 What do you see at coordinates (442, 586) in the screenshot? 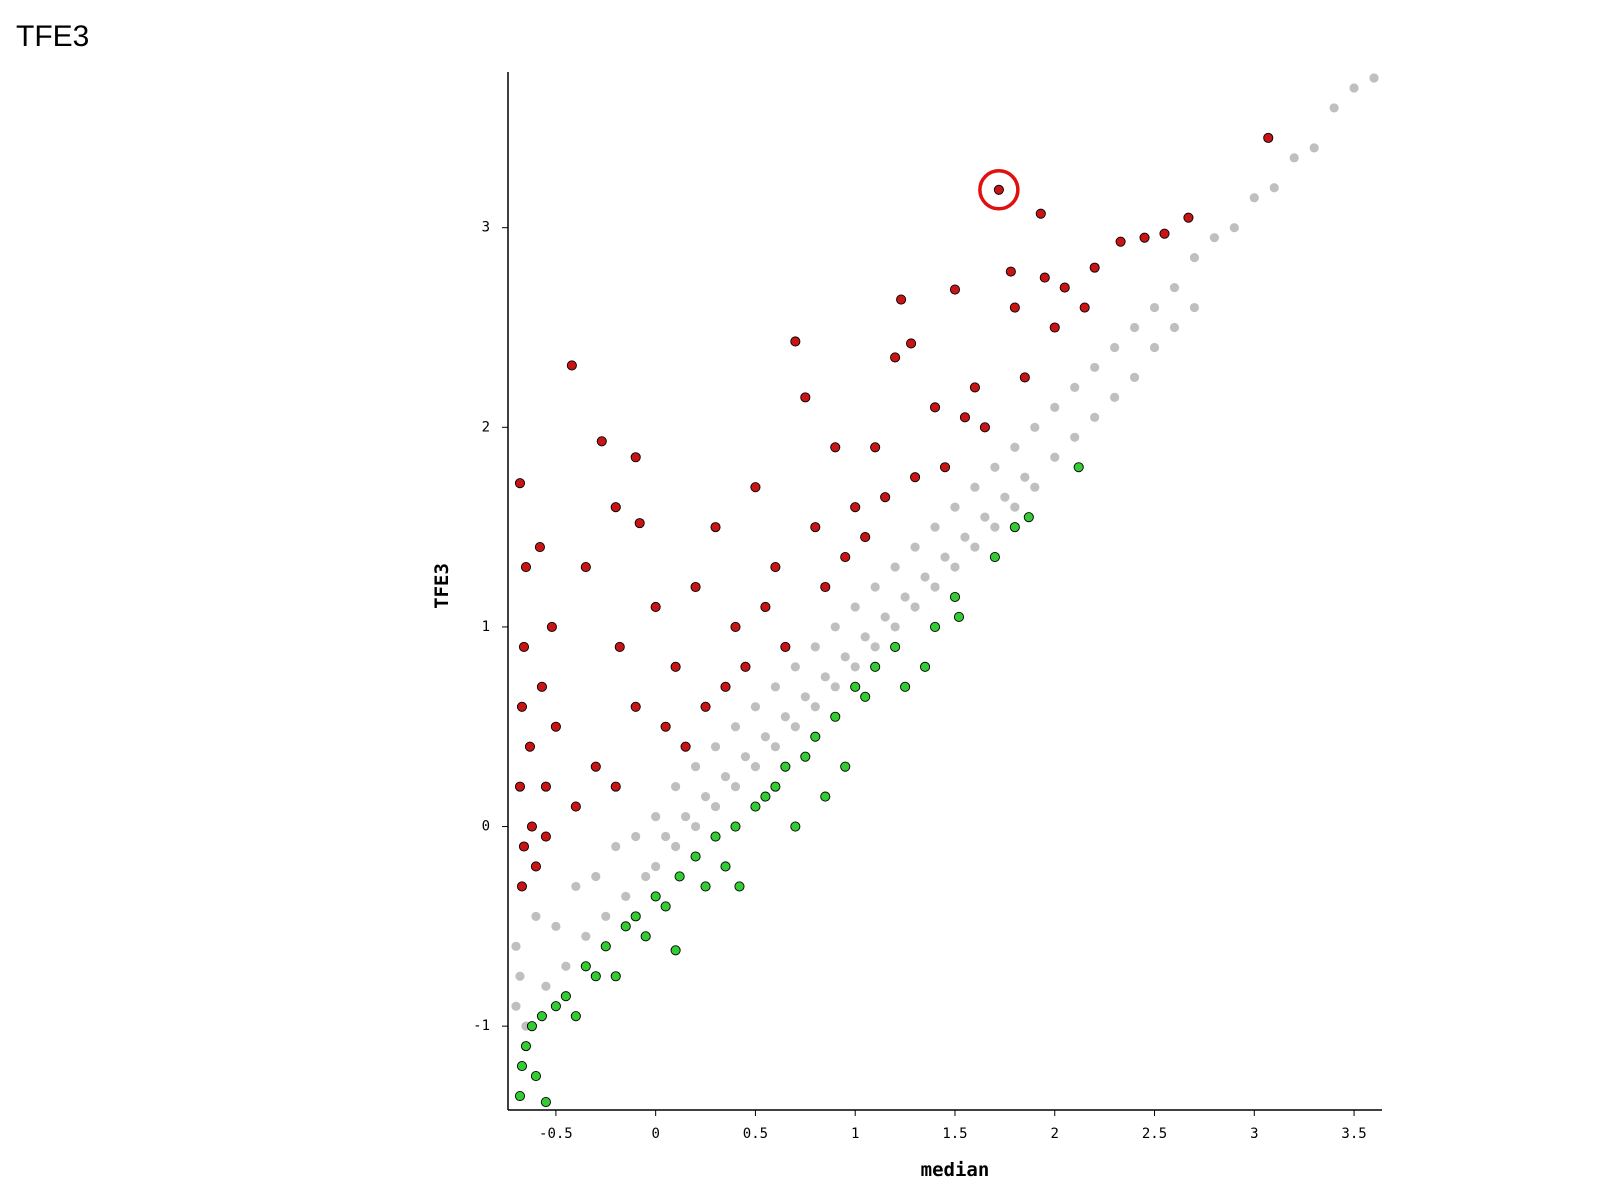
I see `y-axis-label: TFE3` at bounding box center [442, 586].